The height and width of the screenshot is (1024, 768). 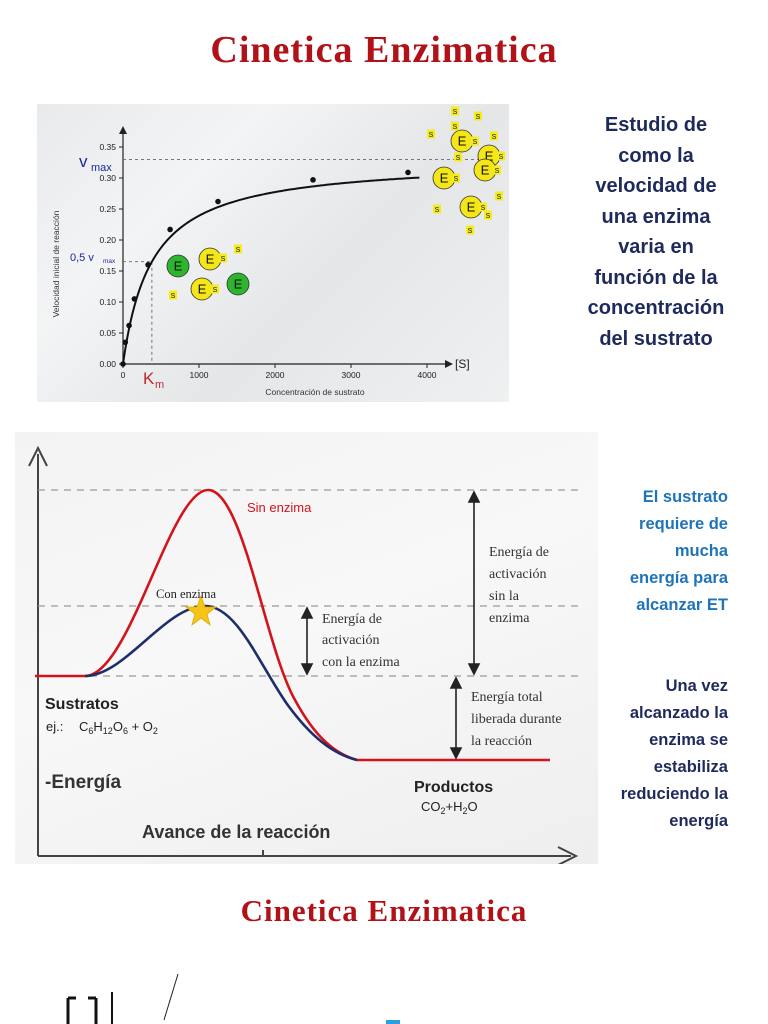 What do you see at coordinates (678, 713) in the screenshot?
I see `note-dark-line: alcanzado la` at bounding box center [678, 713].